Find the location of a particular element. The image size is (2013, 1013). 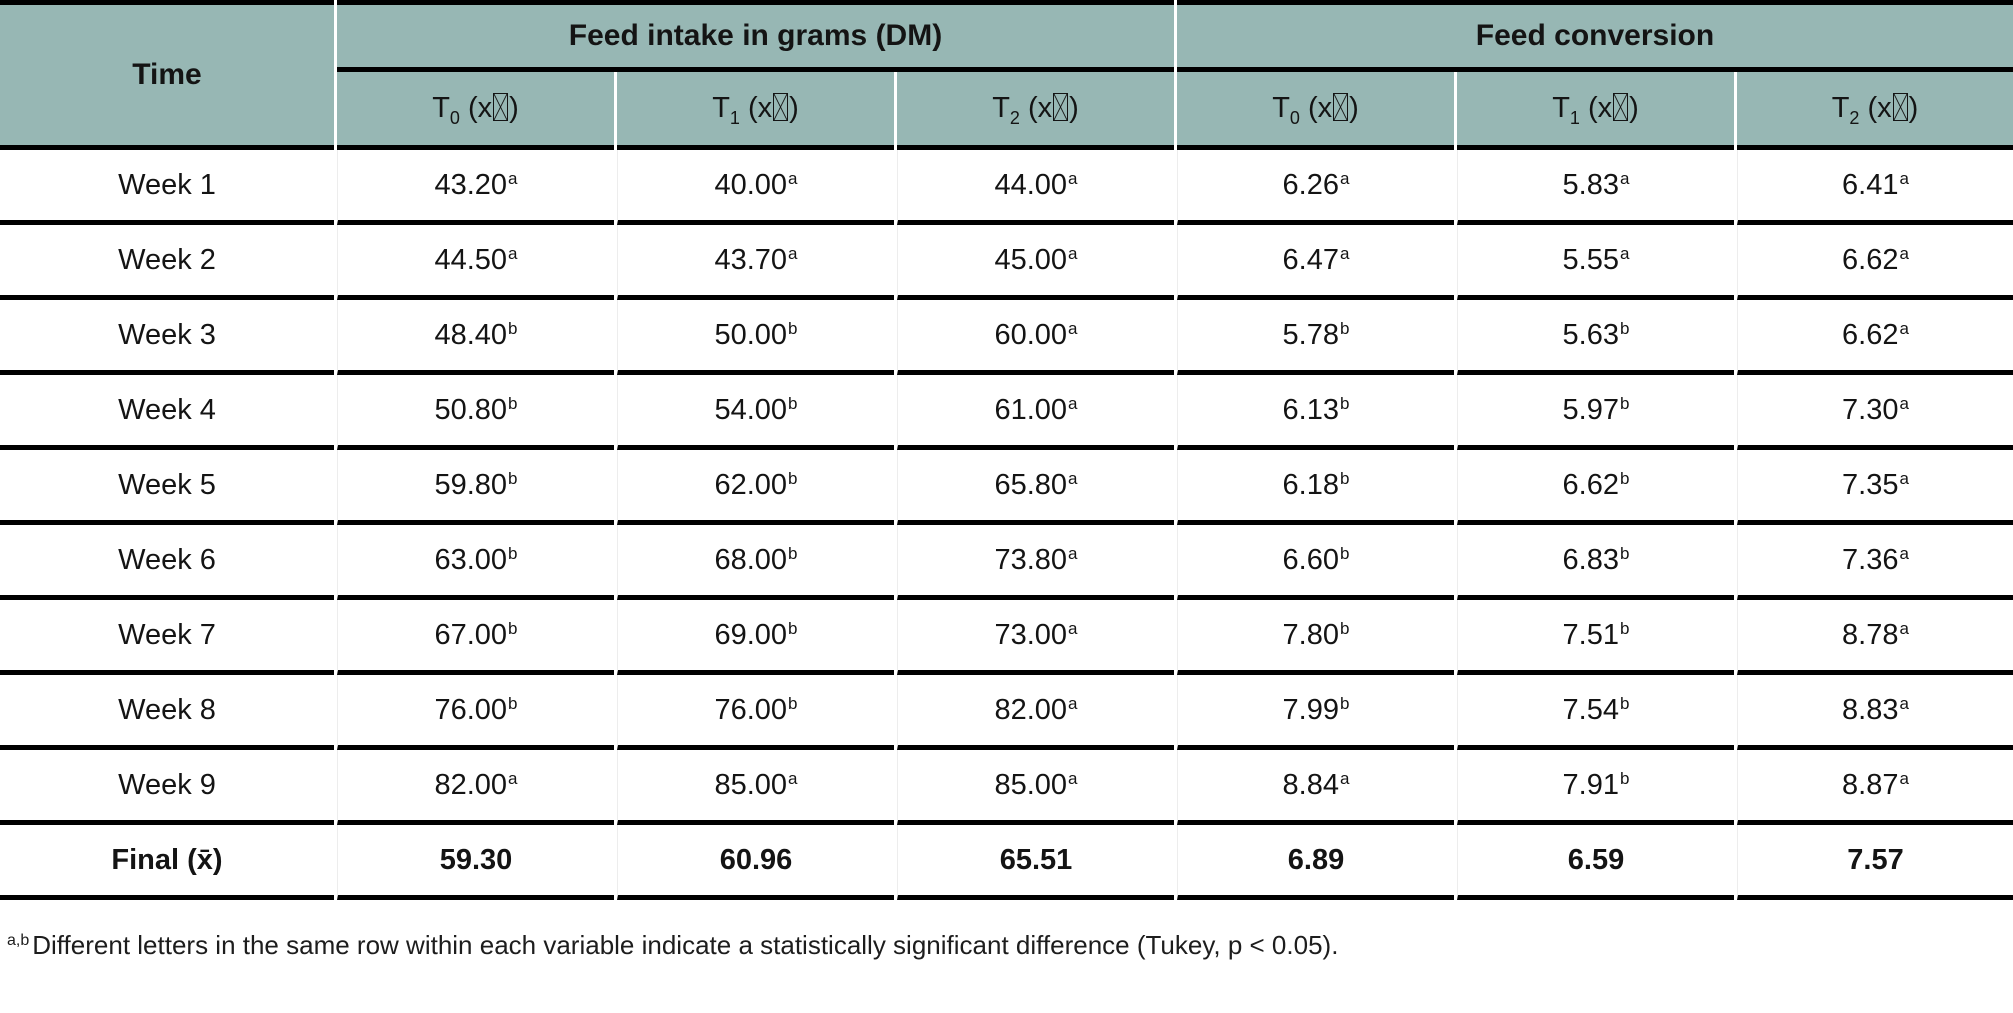

value-cell: 8.78a is located at coordinates (1875, 637).